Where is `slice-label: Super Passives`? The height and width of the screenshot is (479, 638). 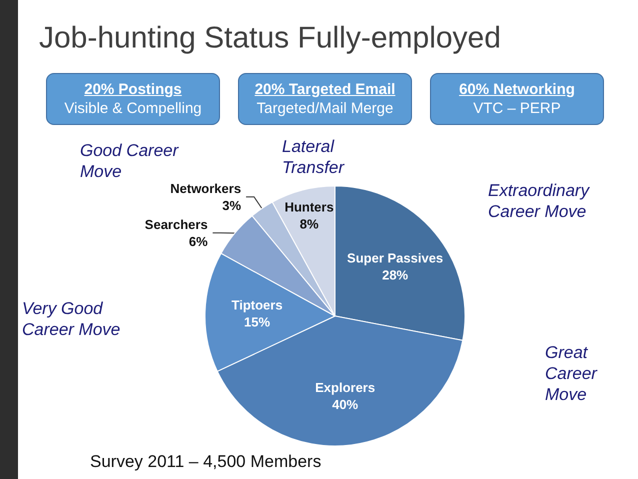
slice-label: Super Passives is located at coordinates (395, 258).